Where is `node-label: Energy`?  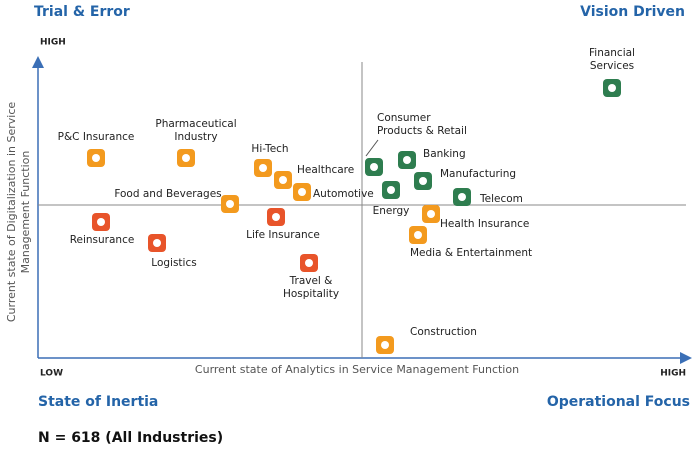
node-label: Energy is located at coordinates (391, 211).